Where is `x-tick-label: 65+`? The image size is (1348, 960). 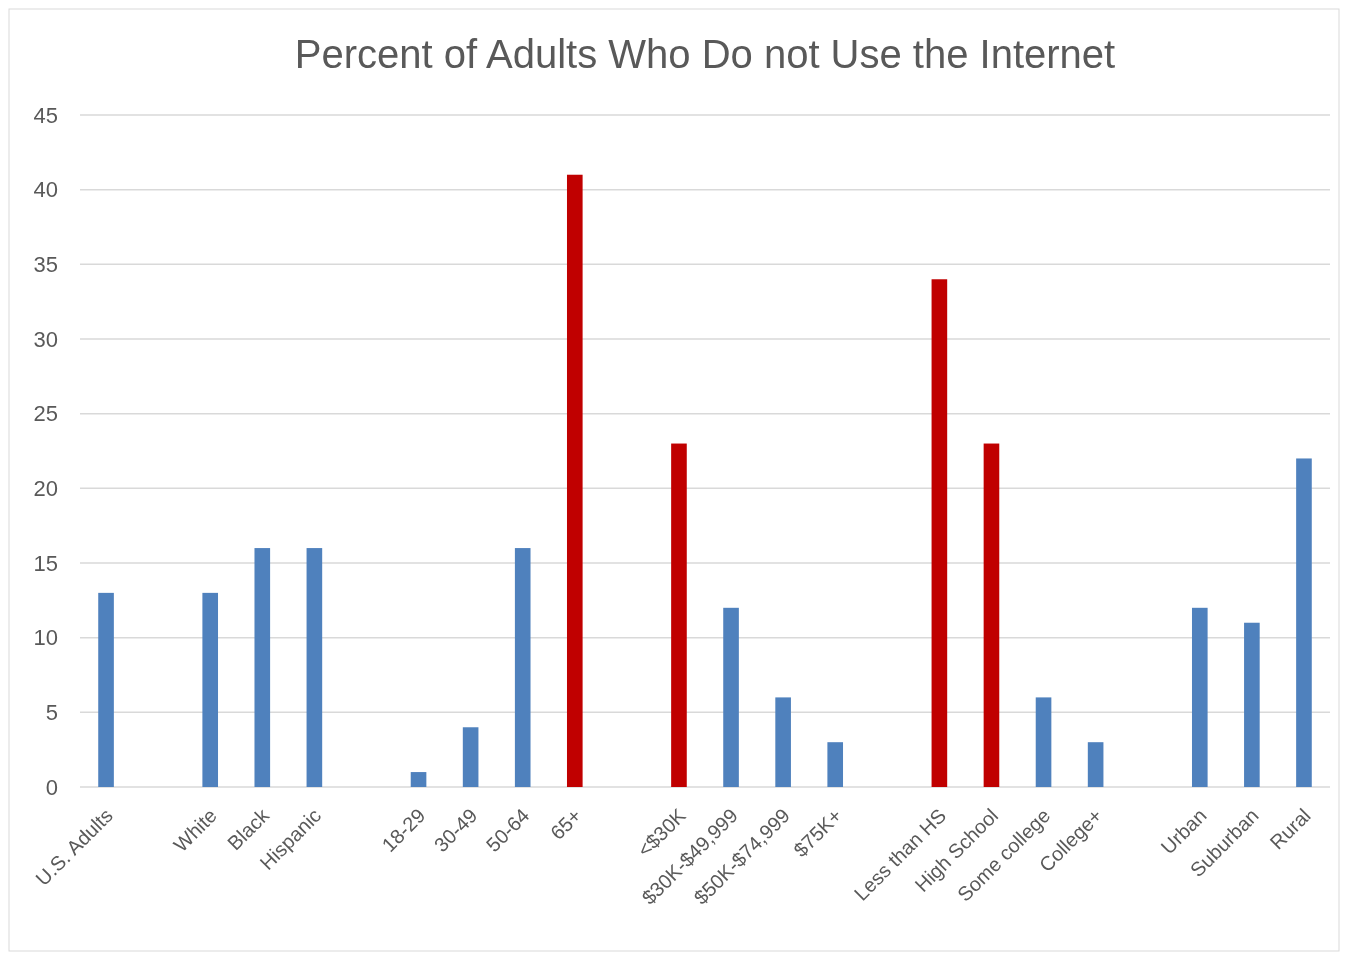 x-tick-label: 65+ is located at coordinates (566, 824).